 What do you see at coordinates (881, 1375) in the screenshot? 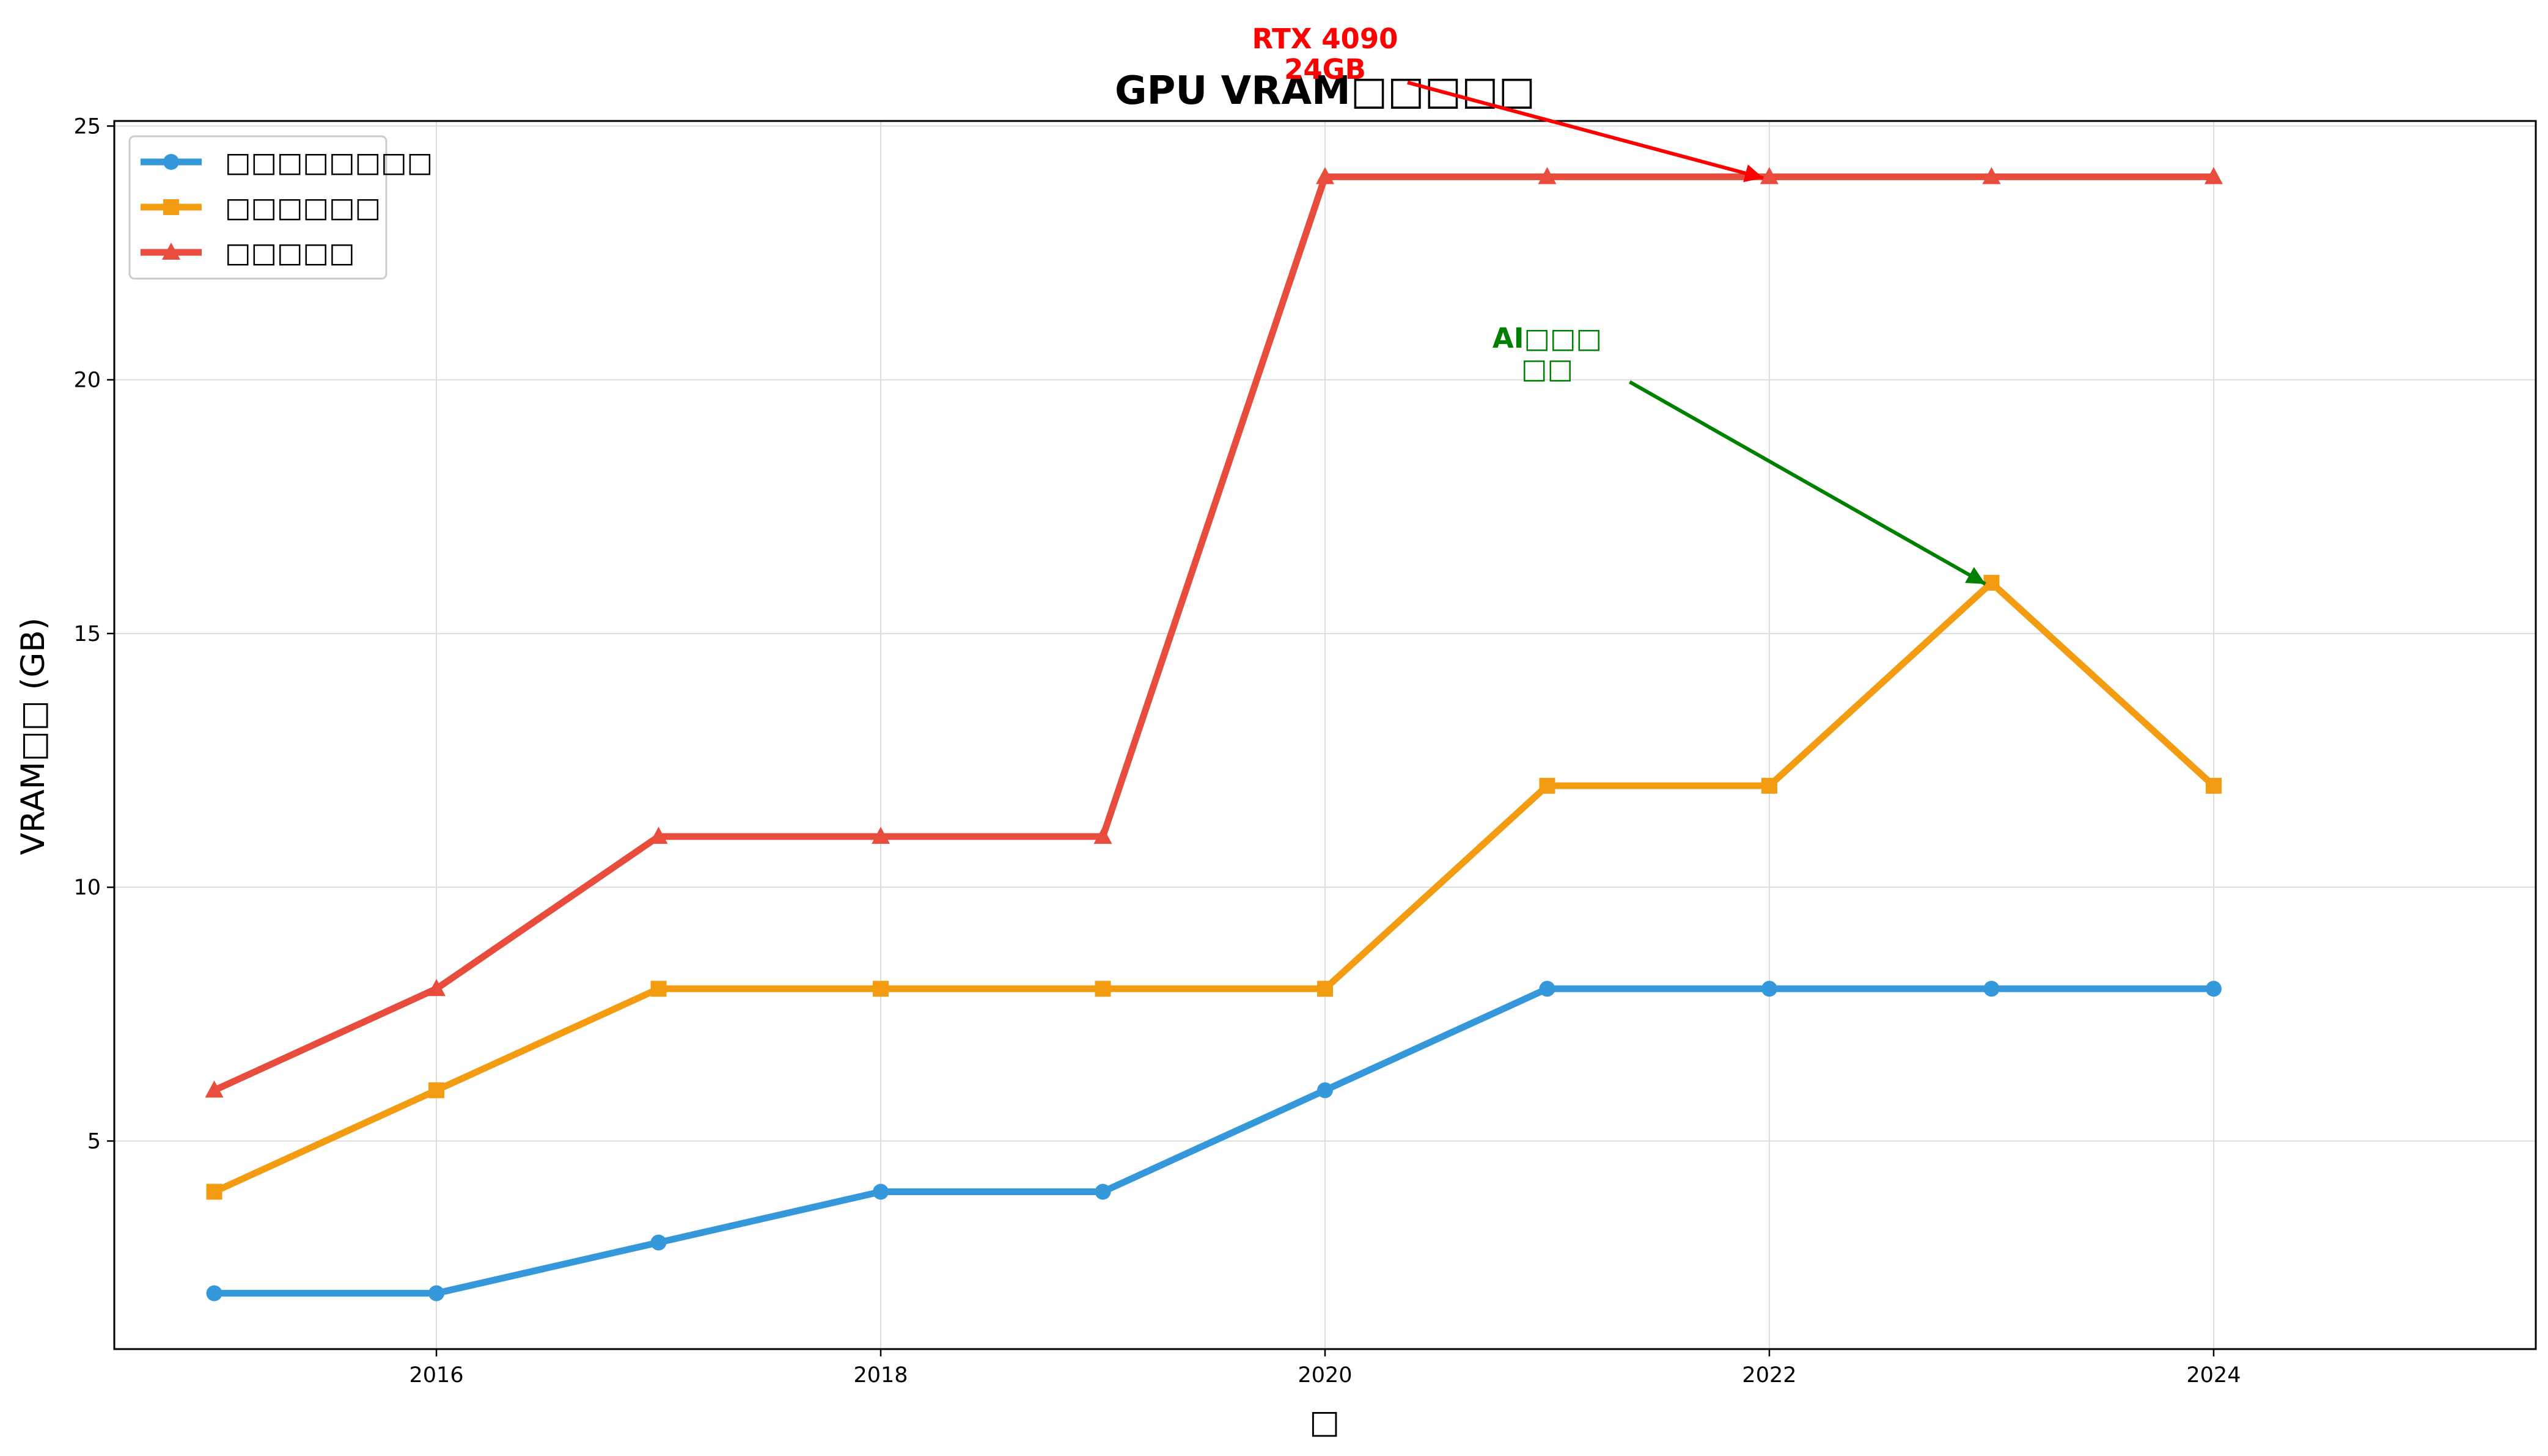
I see `x-tick-label: 2018` at bounding box center [881, 1375].